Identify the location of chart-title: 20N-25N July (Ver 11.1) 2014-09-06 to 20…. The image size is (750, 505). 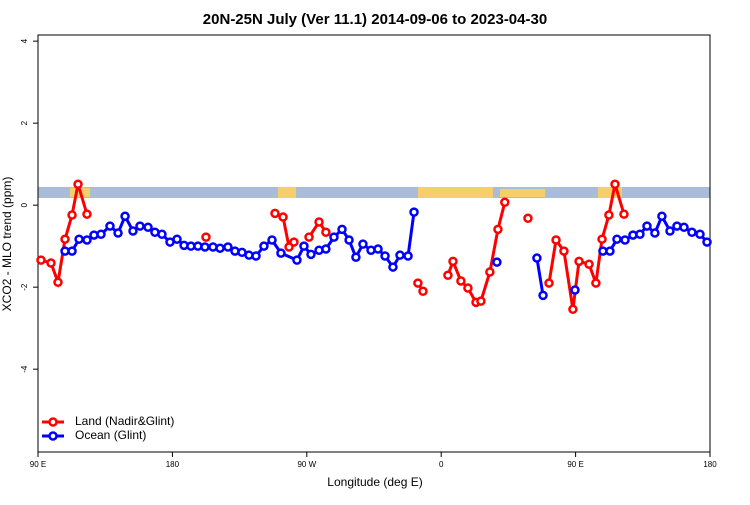
(375, 19).